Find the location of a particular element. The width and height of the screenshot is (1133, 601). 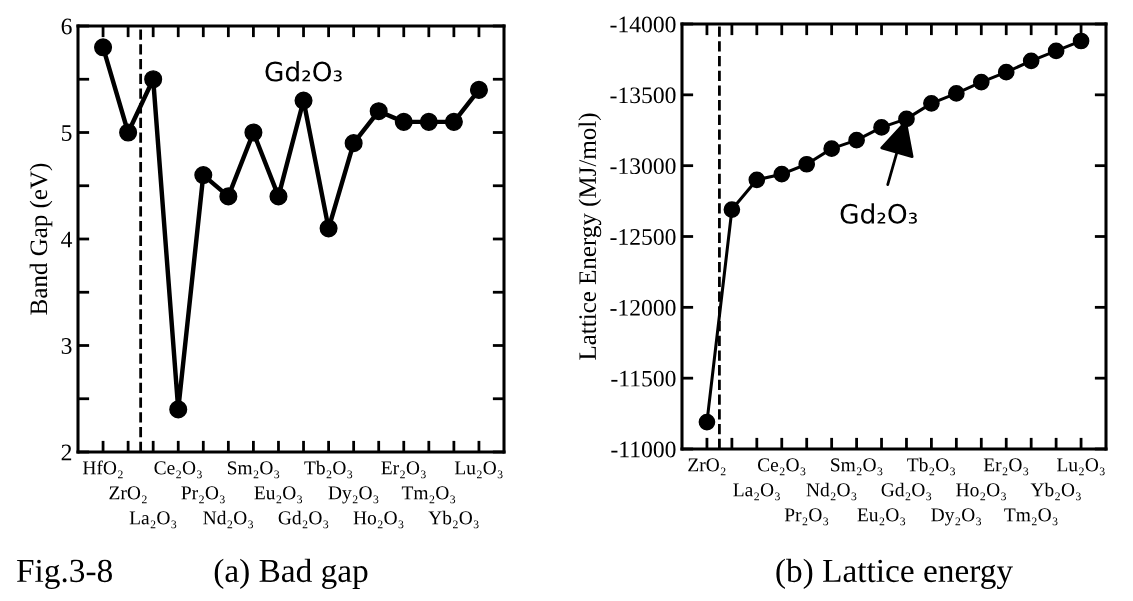

y-tick-label: 6 is located at coordinates (66, 26).